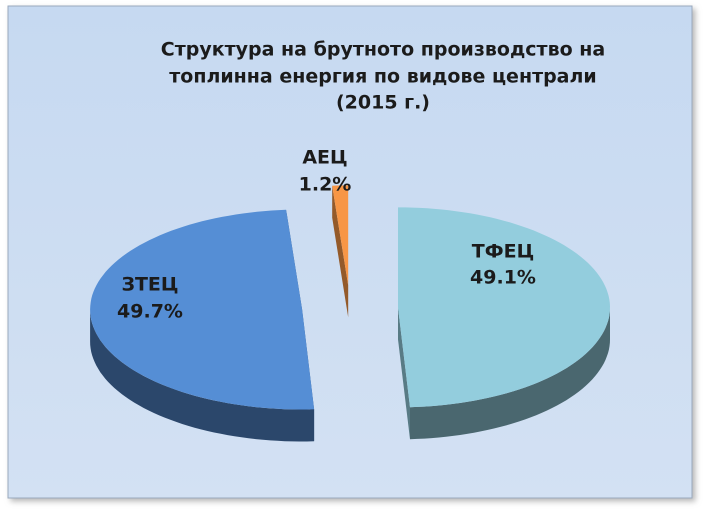  What do you see at coordinates (503, 278) in the screenshot?
I see `value-label: 49.1%` at bounding box center [503, 278].